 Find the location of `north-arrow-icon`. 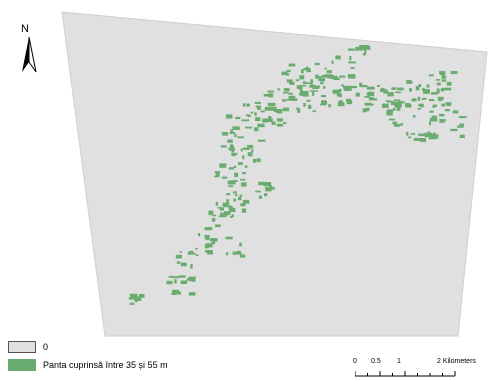

north-arrow-icon is located at coordinates (29, 54).